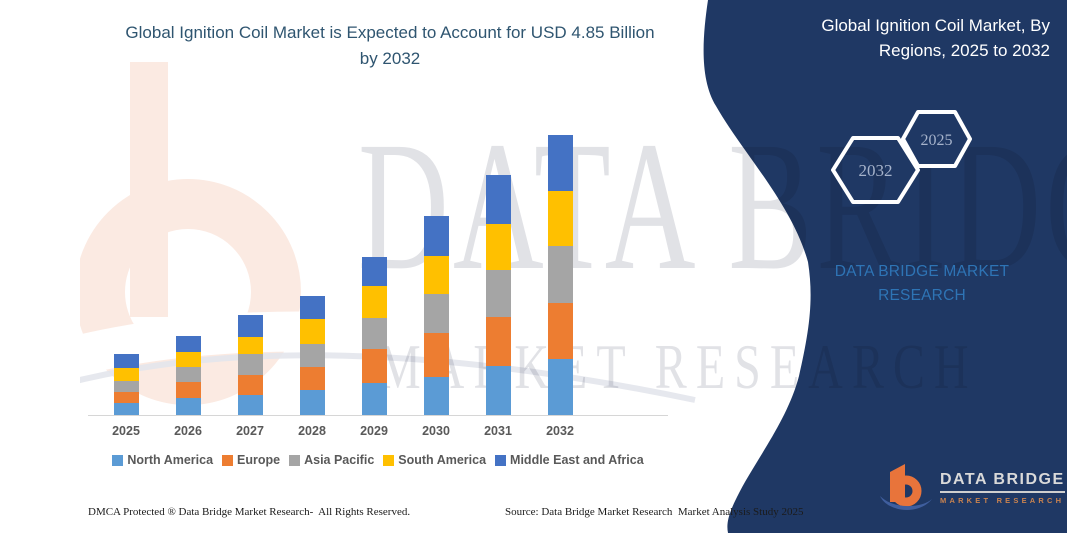 Image resolution: width=1067 pixels, height=533 pixels. I want to click on bar-column-2025, so click(126, 384).